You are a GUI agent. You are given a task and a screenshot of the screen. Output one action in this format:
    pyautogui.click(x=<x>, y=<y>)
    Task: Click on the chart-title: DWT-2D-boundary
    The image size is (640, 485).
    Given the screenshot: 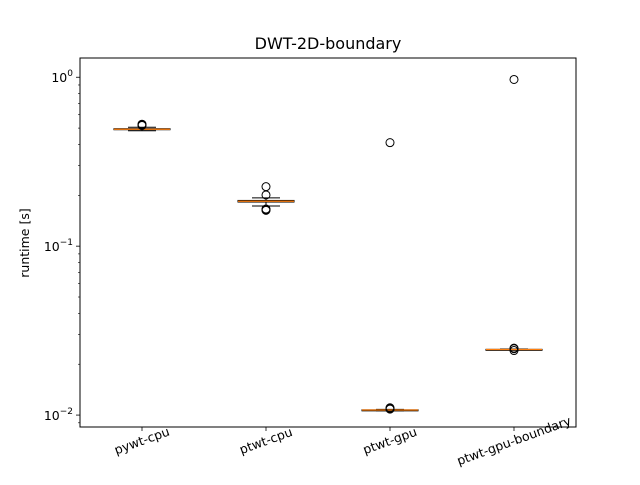 What is the action you would take?
    pyautogui.click(x=328, y=43)
    